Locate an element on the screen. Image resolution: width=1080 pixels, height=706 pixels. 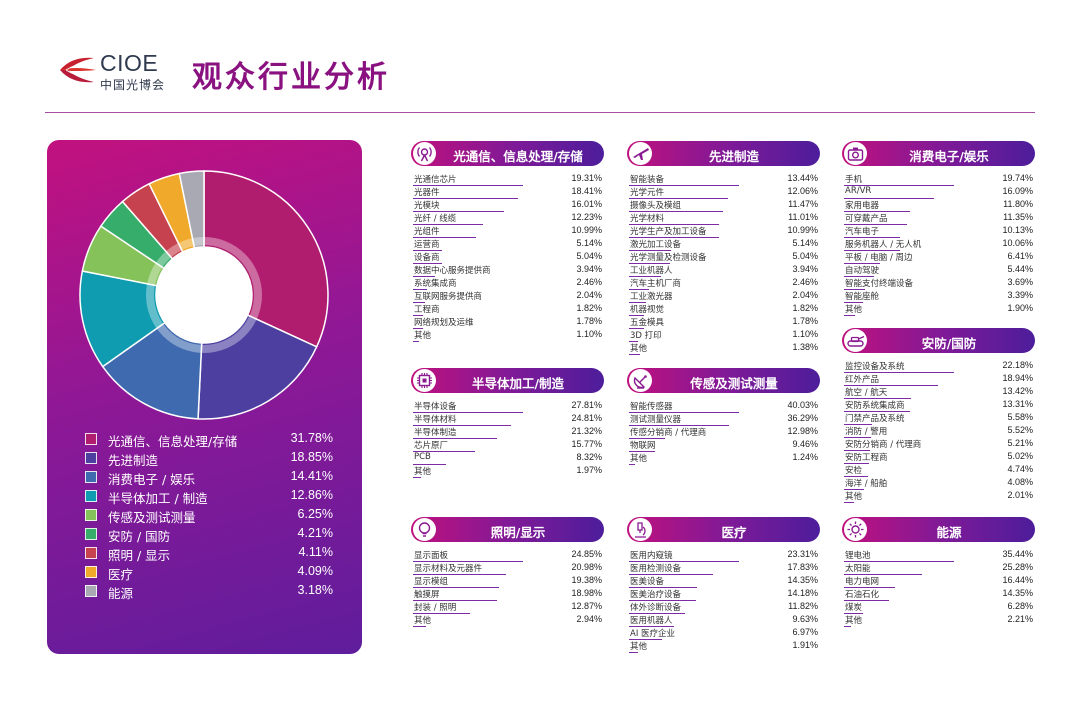
breakdown-label: 光学测量及检测设备 is located at coordinates (668, 258).